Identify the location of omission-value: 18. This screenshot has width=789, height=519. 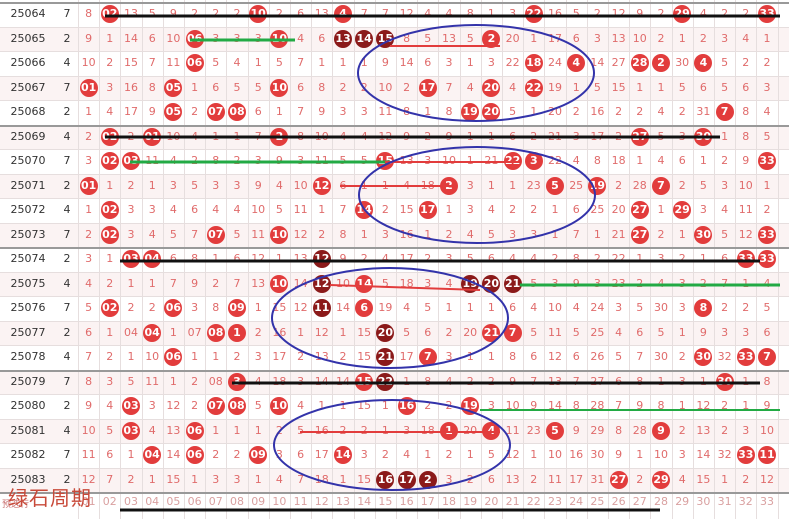
(406, 283).